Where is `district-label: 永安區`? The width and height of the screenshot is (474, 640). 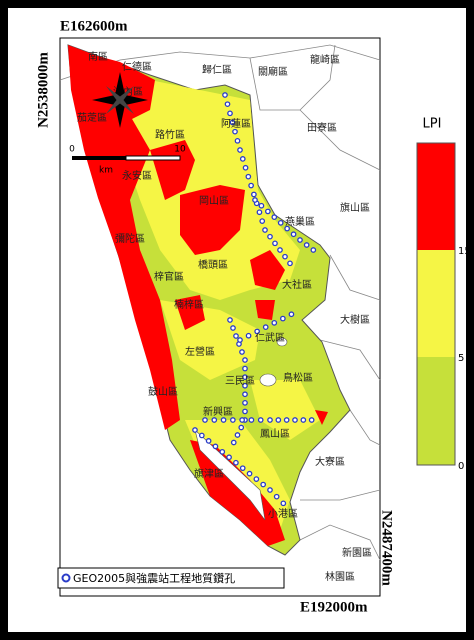
district-label: 永安區 is located at coordinates (137, 175).